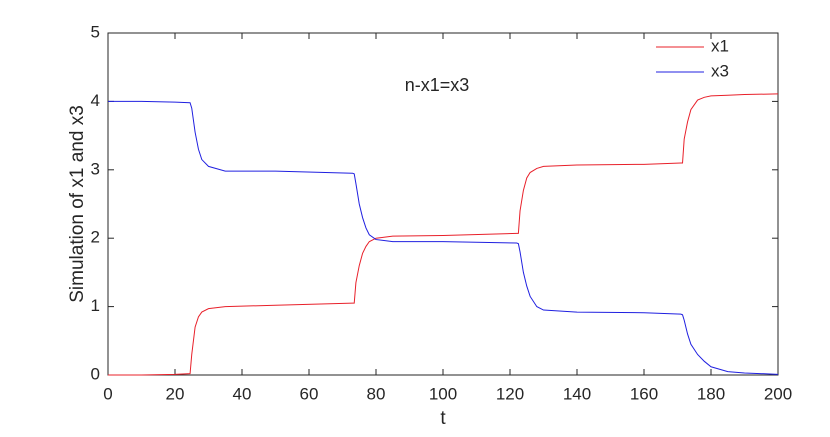  I want to click on x-tick-label: 120, so click(510, 393).